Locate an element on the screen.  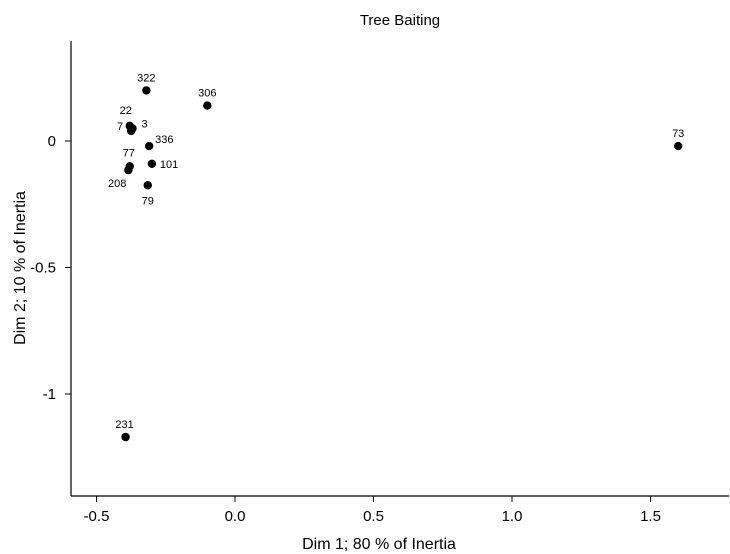
x-tick-label: 0.5 is located at coordinates (373, 516).